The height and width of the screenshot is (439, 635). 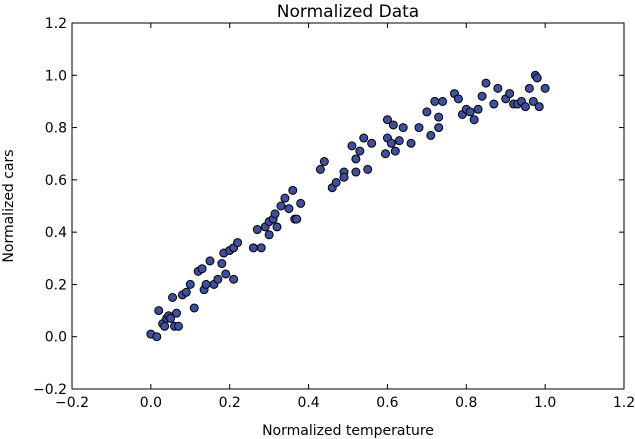 What do you see at coordinates (56, 285) in the screenshot?
I see `y-tick-label: 0.2` at bounding box center [56, 285].